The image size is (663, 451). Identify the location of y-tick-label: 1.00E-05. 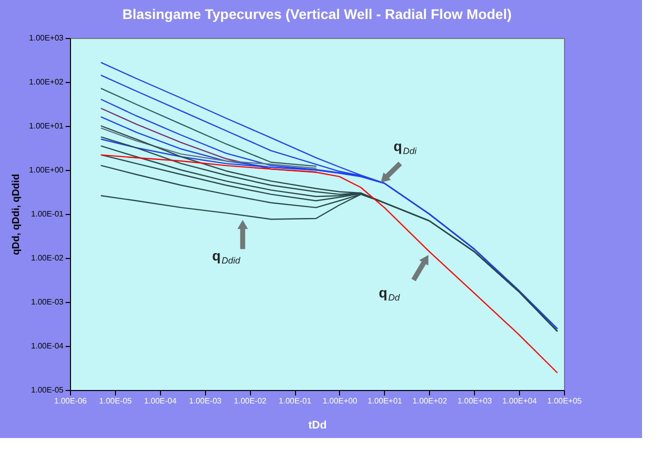
(47, 390).